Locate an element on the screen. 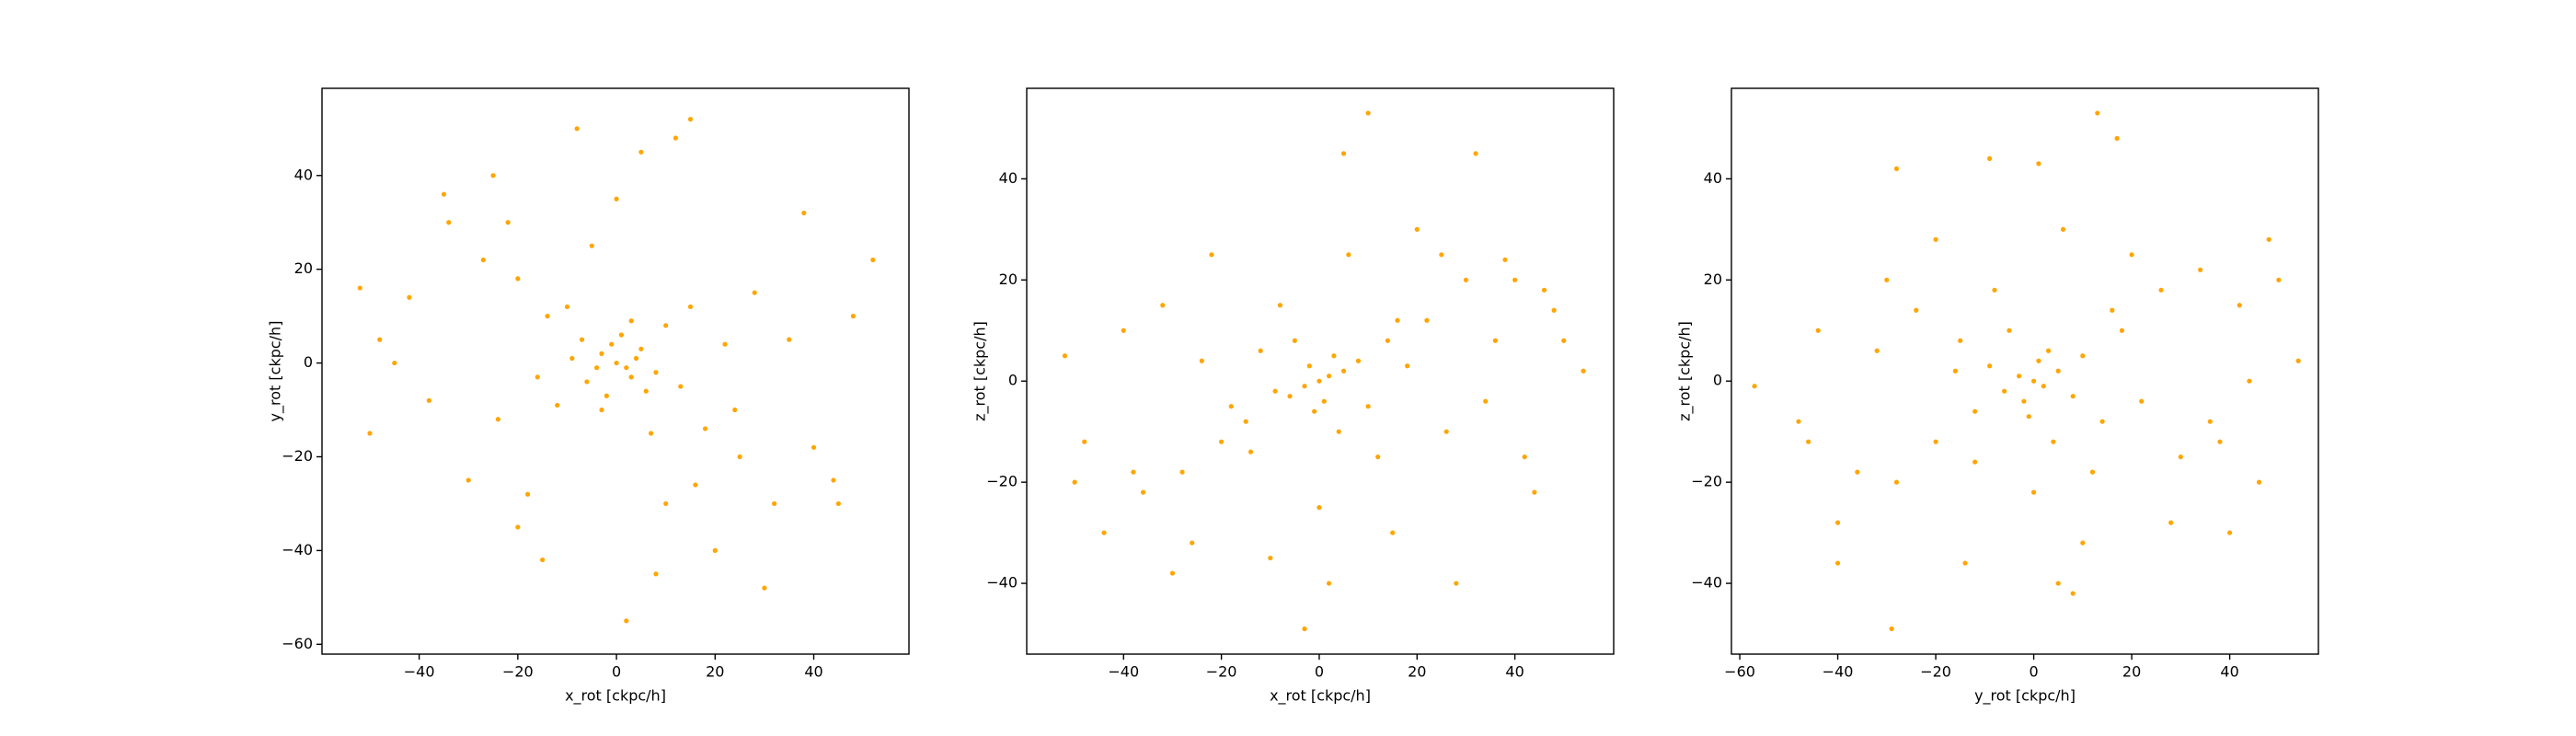 This screenshot has height=736, width=2576. y-tick-label: −20 is located at coordinates (1002, 481).